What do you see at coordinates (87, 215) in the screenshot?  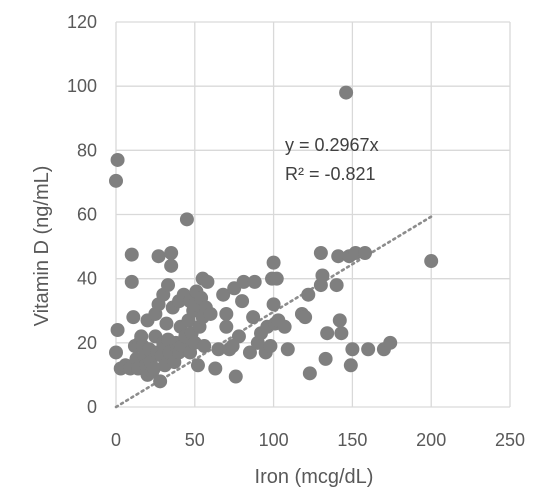 I see `y-tick-label: 60` at bounding box center [87, 215].